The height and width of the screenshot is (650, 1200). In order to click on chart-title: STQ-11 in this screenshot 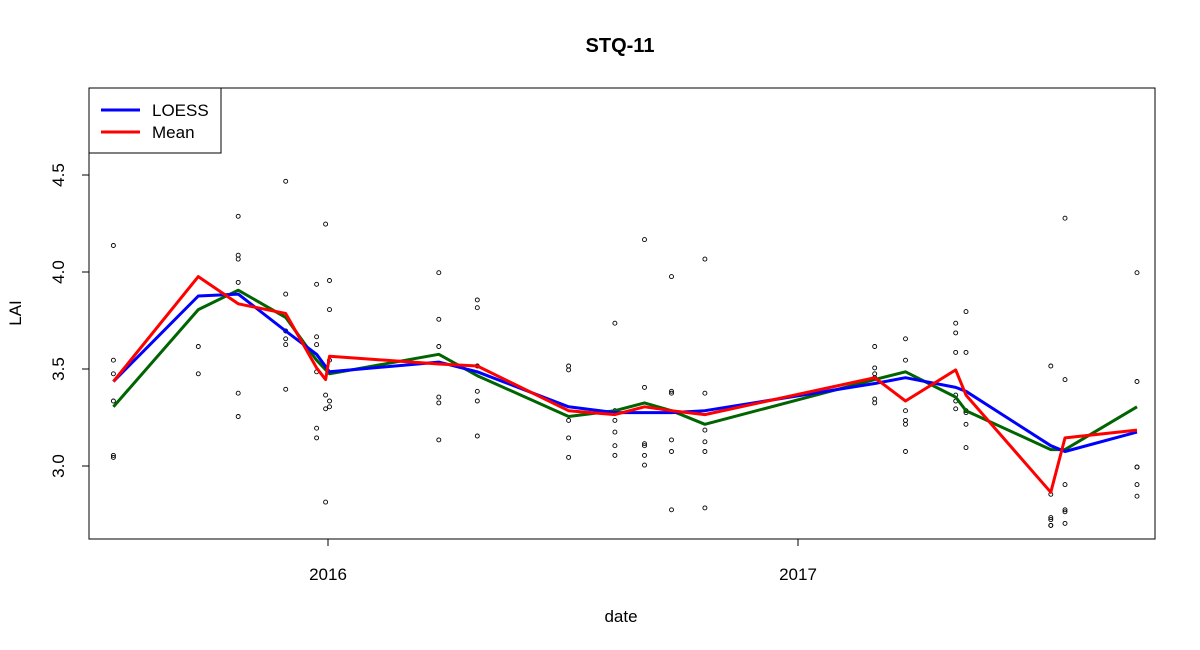, I will do `click(620, 46)`.